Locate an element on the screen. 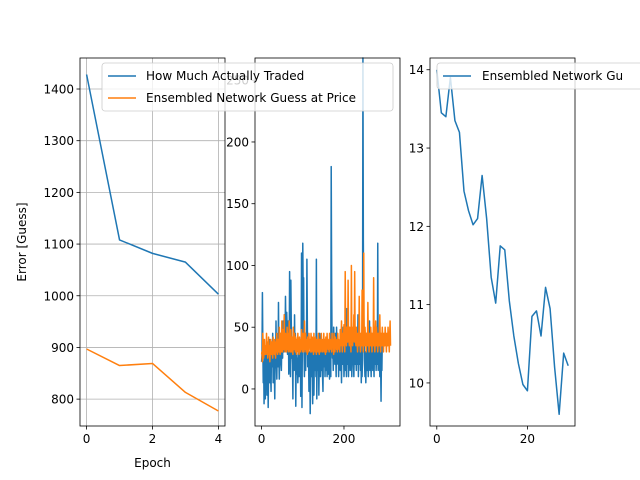 This screenshot has width=640, height=480. panel-3-legend: Ensembled Network Gu is located at coordinates (538, 76).